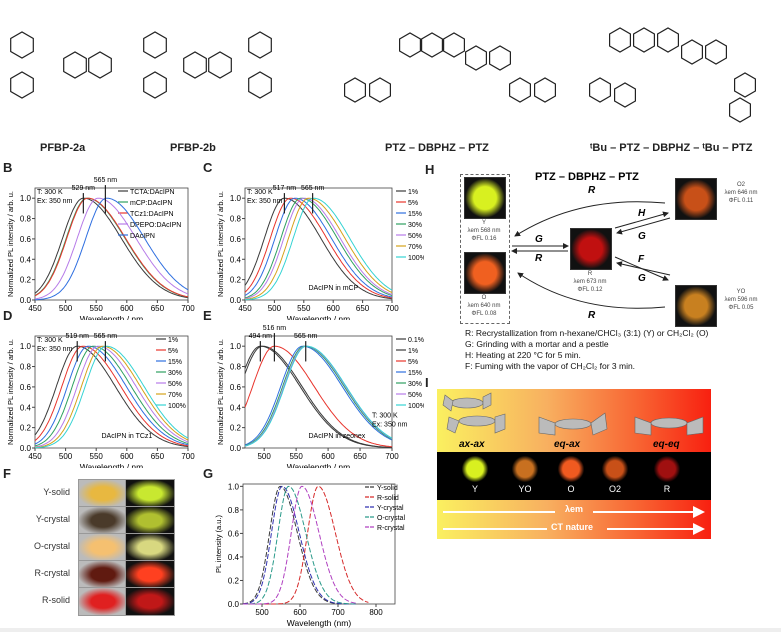 Image resolution: width=781 pixels, height=632 pixels. Describe the element at coordinates (572, 527) in the screenshot. I see `arrow-label-ct-nature: CT nature` at that location.